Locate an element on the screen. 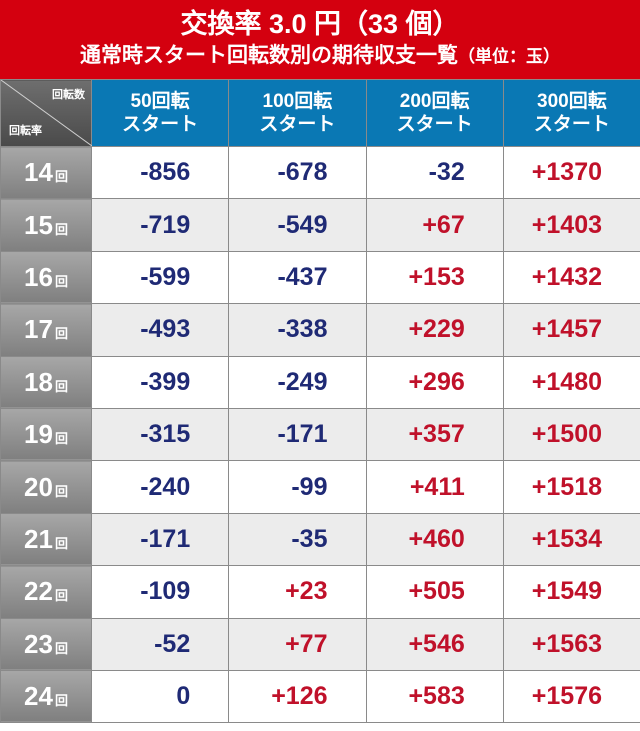  value-cell: -32 is located at coordinates (434, 172).